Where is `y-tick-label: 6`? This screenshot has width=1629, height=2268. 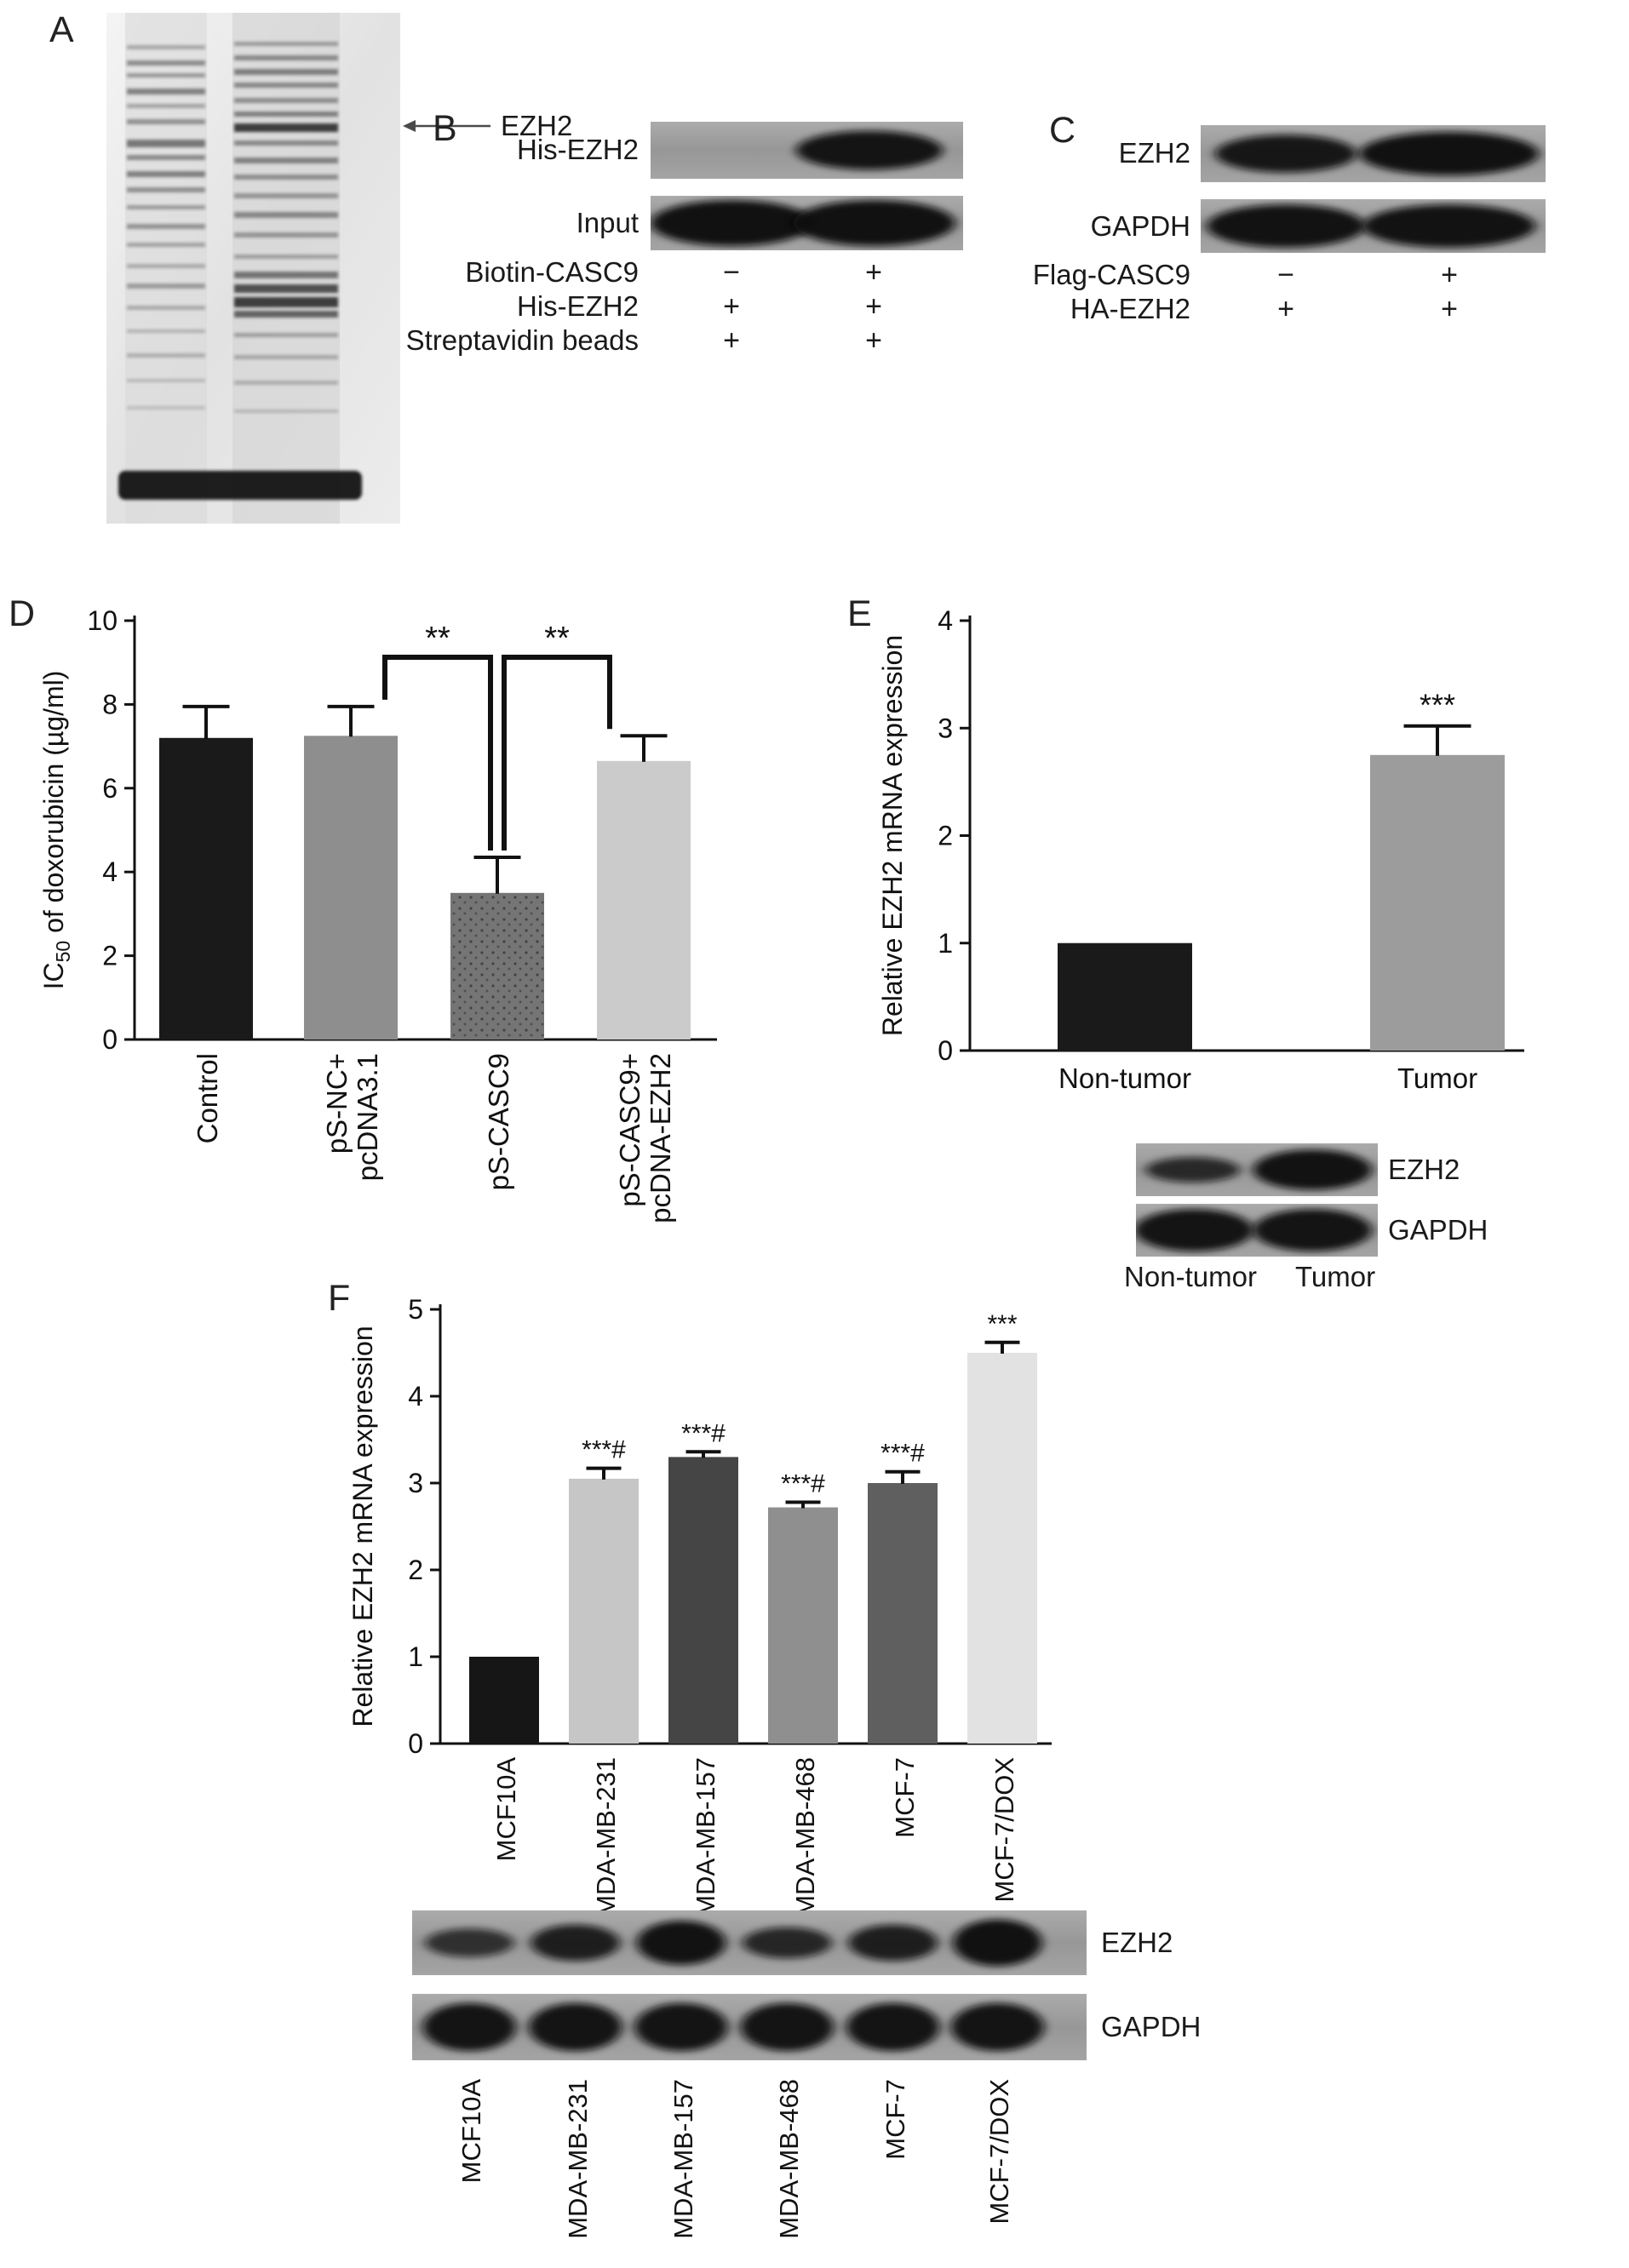 y-tick-label: 6 is located at coordinates (110, 788).